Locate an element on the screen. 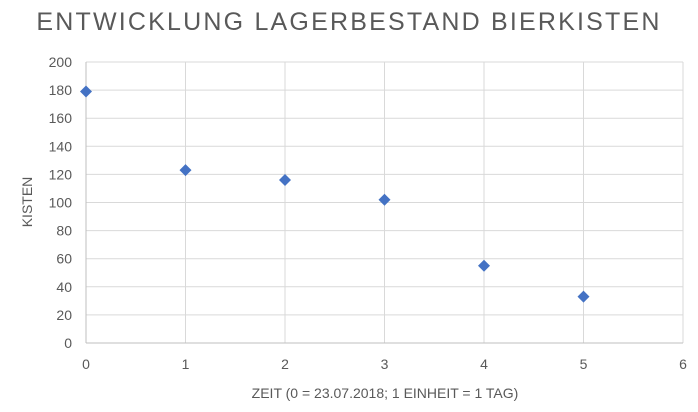 Image resolution: width=698 pixels, height=412 pixels. x-tick-label: 6 is located at coordinates (683, 364).